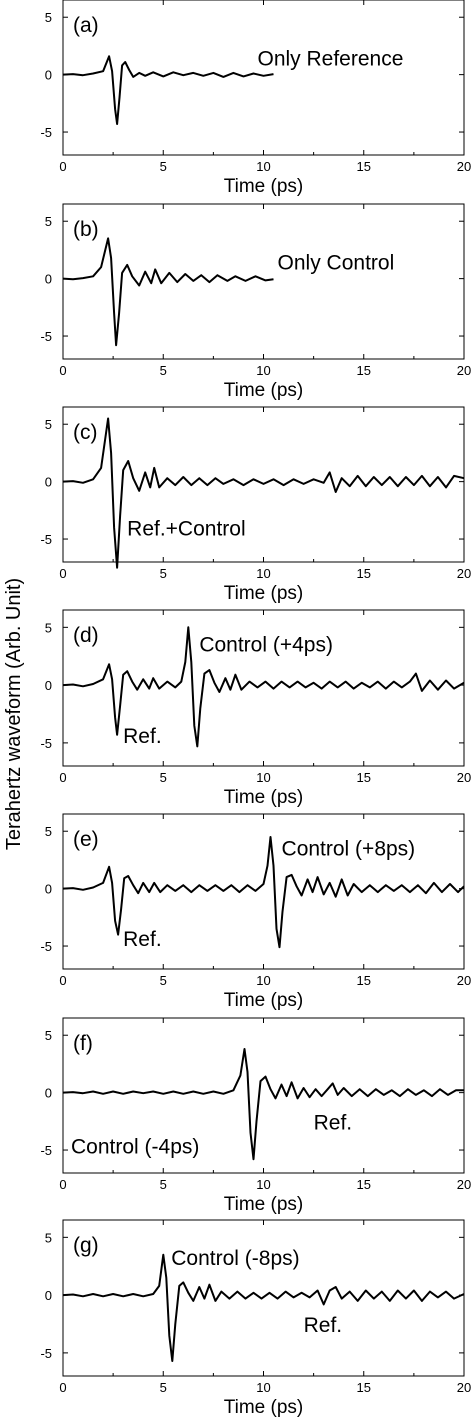  I want to click on panel-label: (g), so click(86, 1245).